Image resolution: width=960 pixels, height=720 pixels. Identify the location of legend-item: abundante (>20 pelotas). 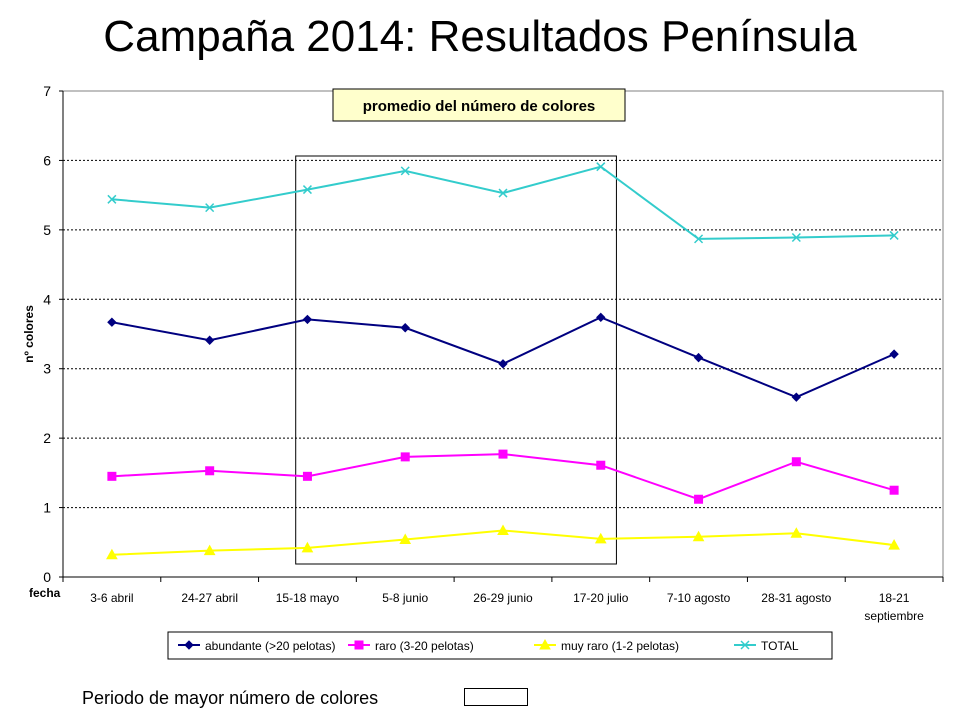
(256, 646).